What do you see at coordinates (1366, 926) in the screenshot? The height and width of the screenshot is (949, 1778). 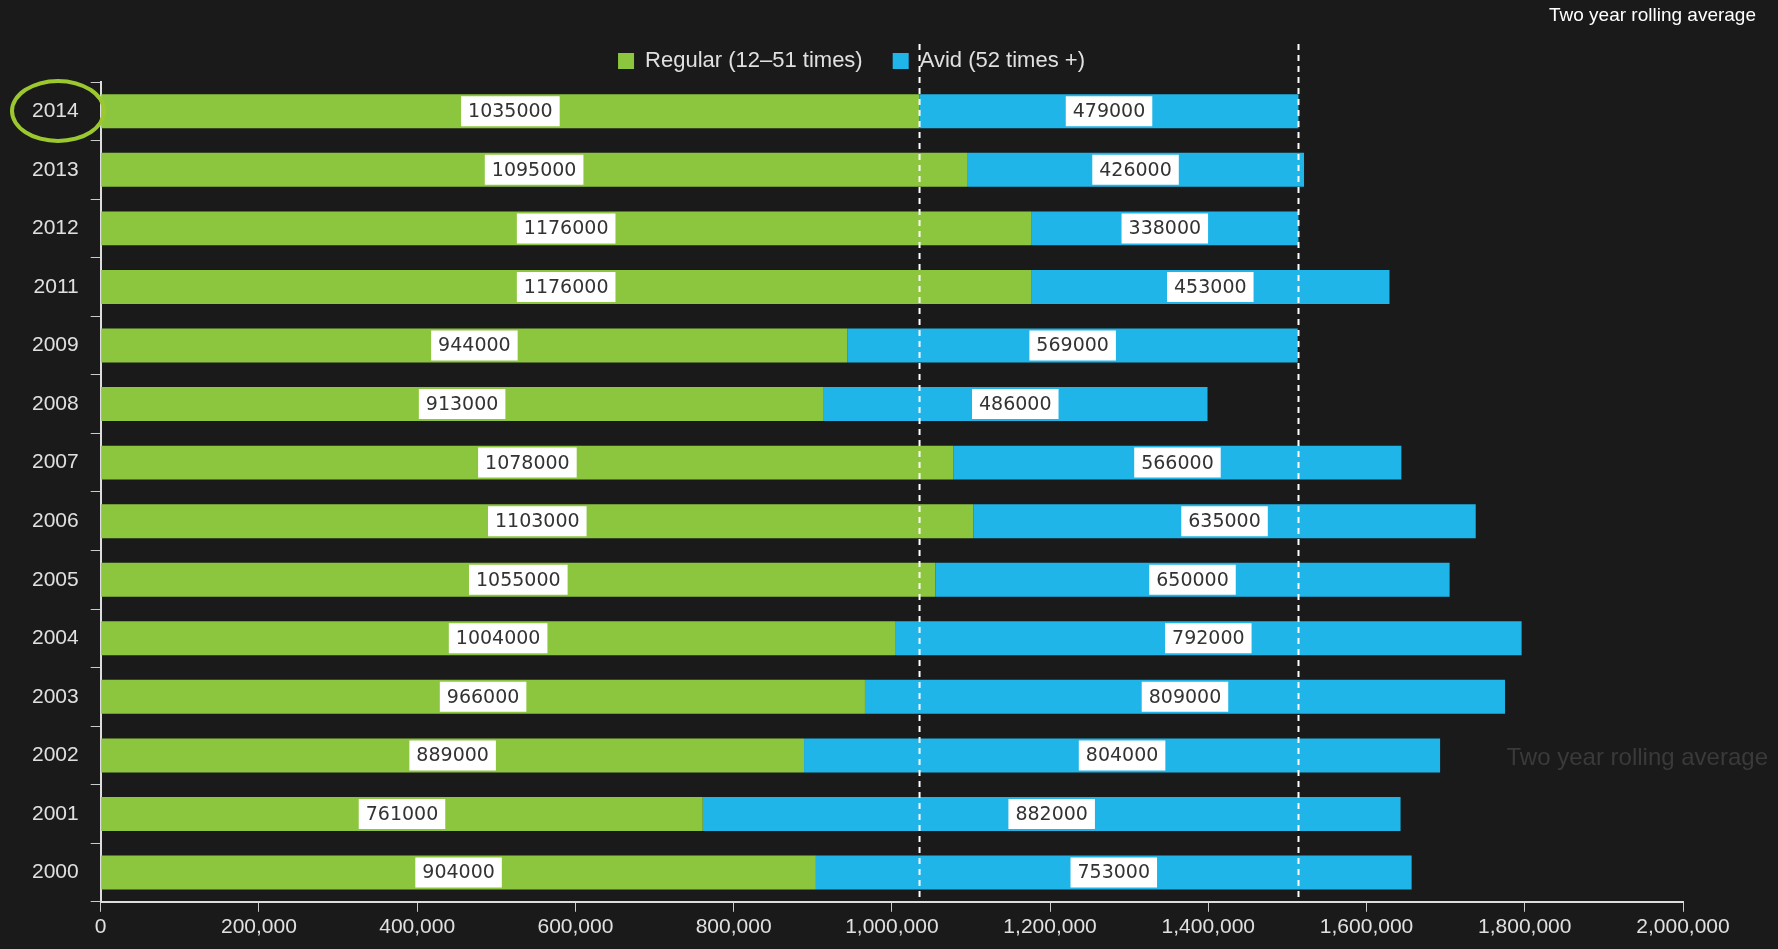 I see `x-tick-label: 1,600,000` at bounding box center [1366, 926].